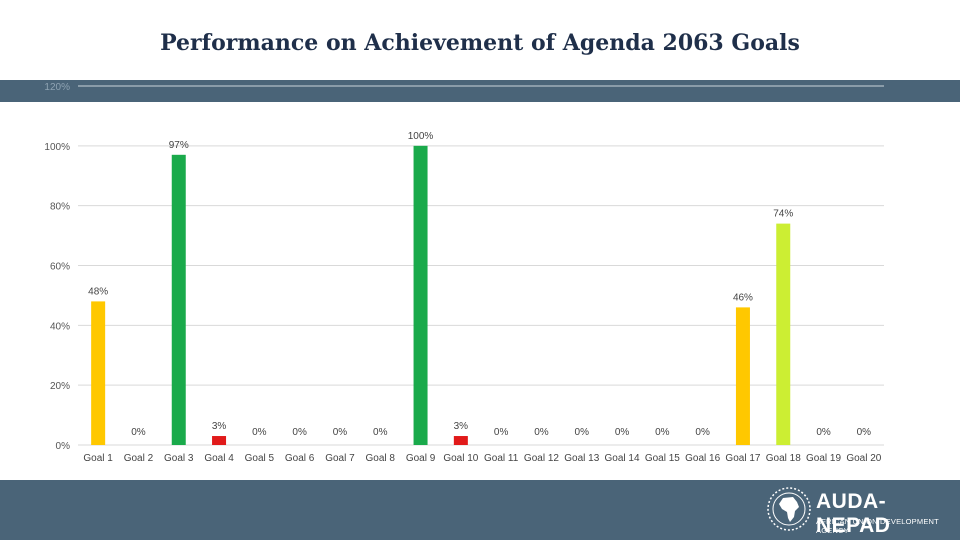 The height and width of the screenshot is (540, 960). What do you see at coordinates (702, 458) in the screenshot?
I see `x-tick-label: Goal 16` at bounding box center [702, 458].